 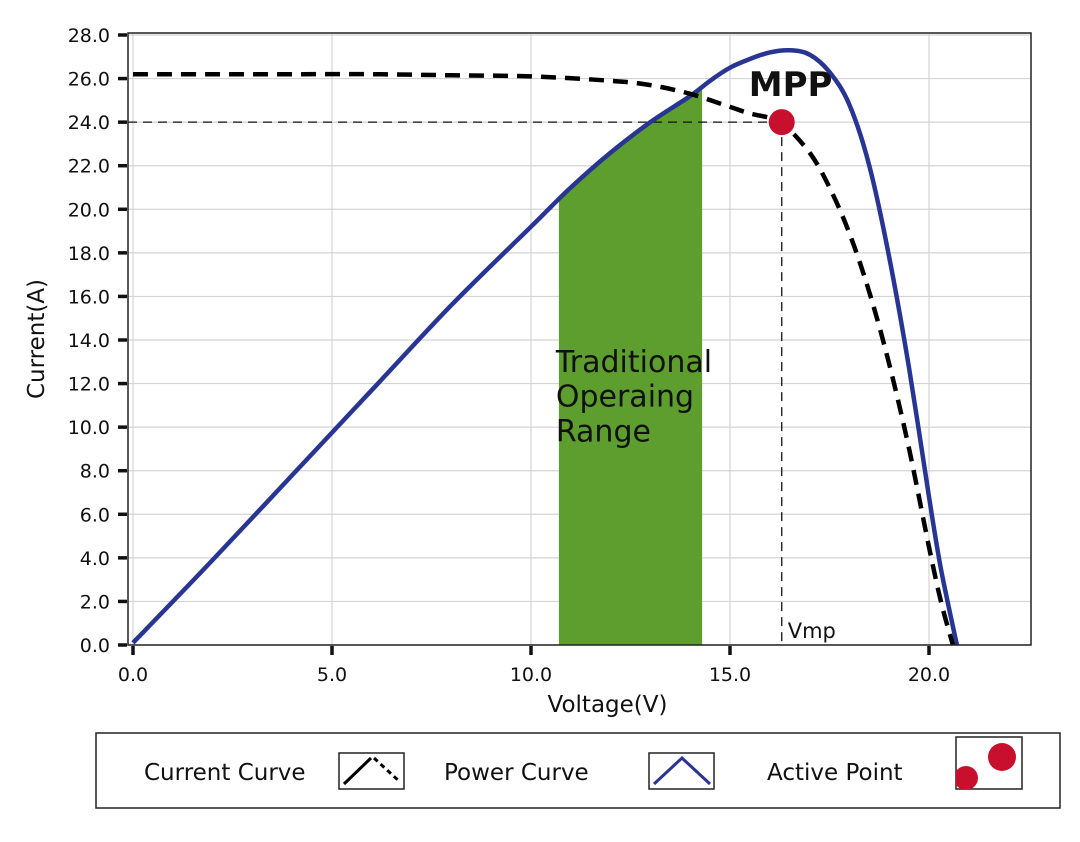 I want to click on x-tick-label: 20.0, so click(x=929, y=675).